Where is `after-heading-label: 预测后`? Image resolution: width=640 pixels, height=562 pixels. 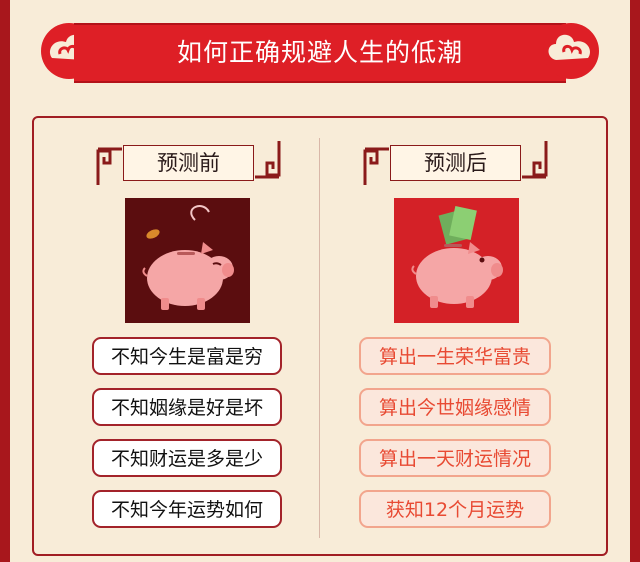 after-heading-label: 预测后 is located at coordinates (455, 163).